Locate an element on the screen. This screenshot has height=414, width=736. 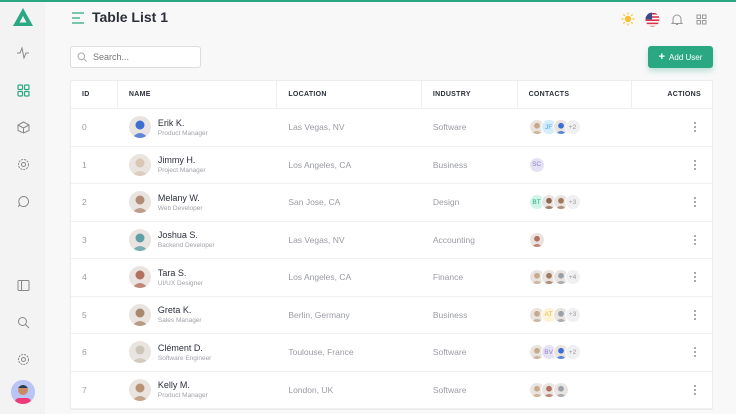
cell-industry: Accounting is located at coordinates (453, 239).